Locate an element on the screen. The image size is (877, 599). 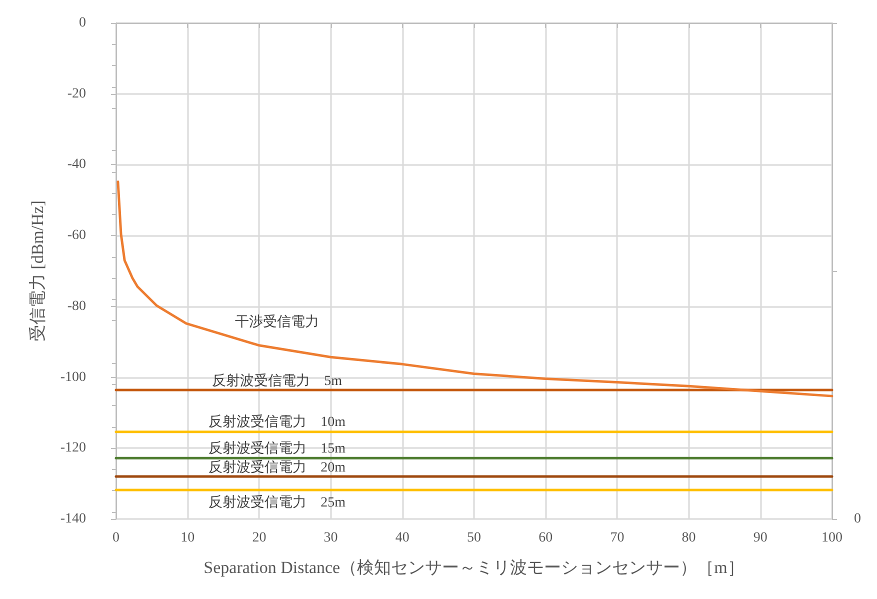
series-label: 反射波受信電力 5m is located at coordinates (277, 381).